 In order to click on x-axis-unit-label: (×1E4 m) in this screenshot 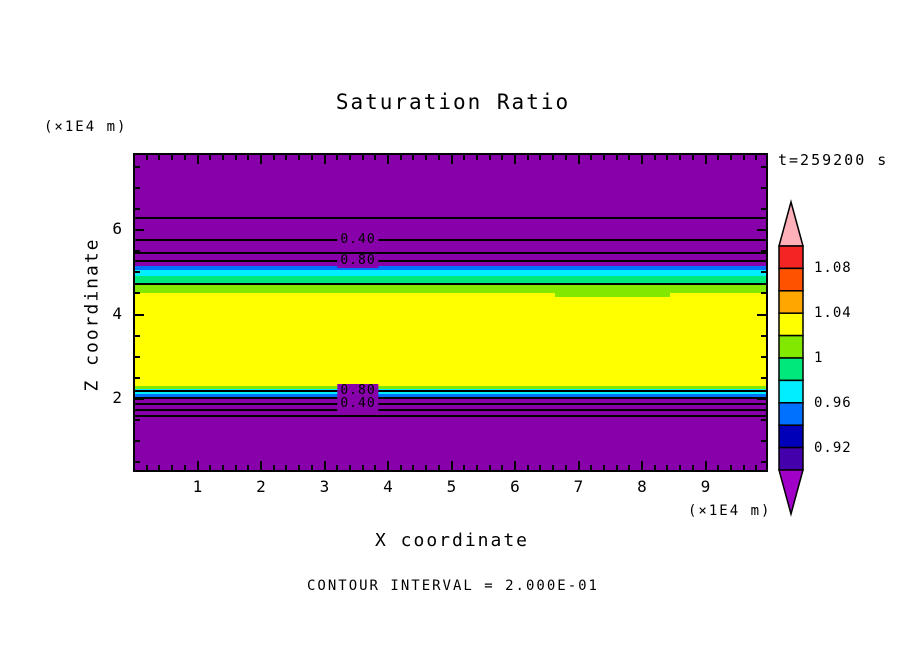, I will do `click(730, 511)`.